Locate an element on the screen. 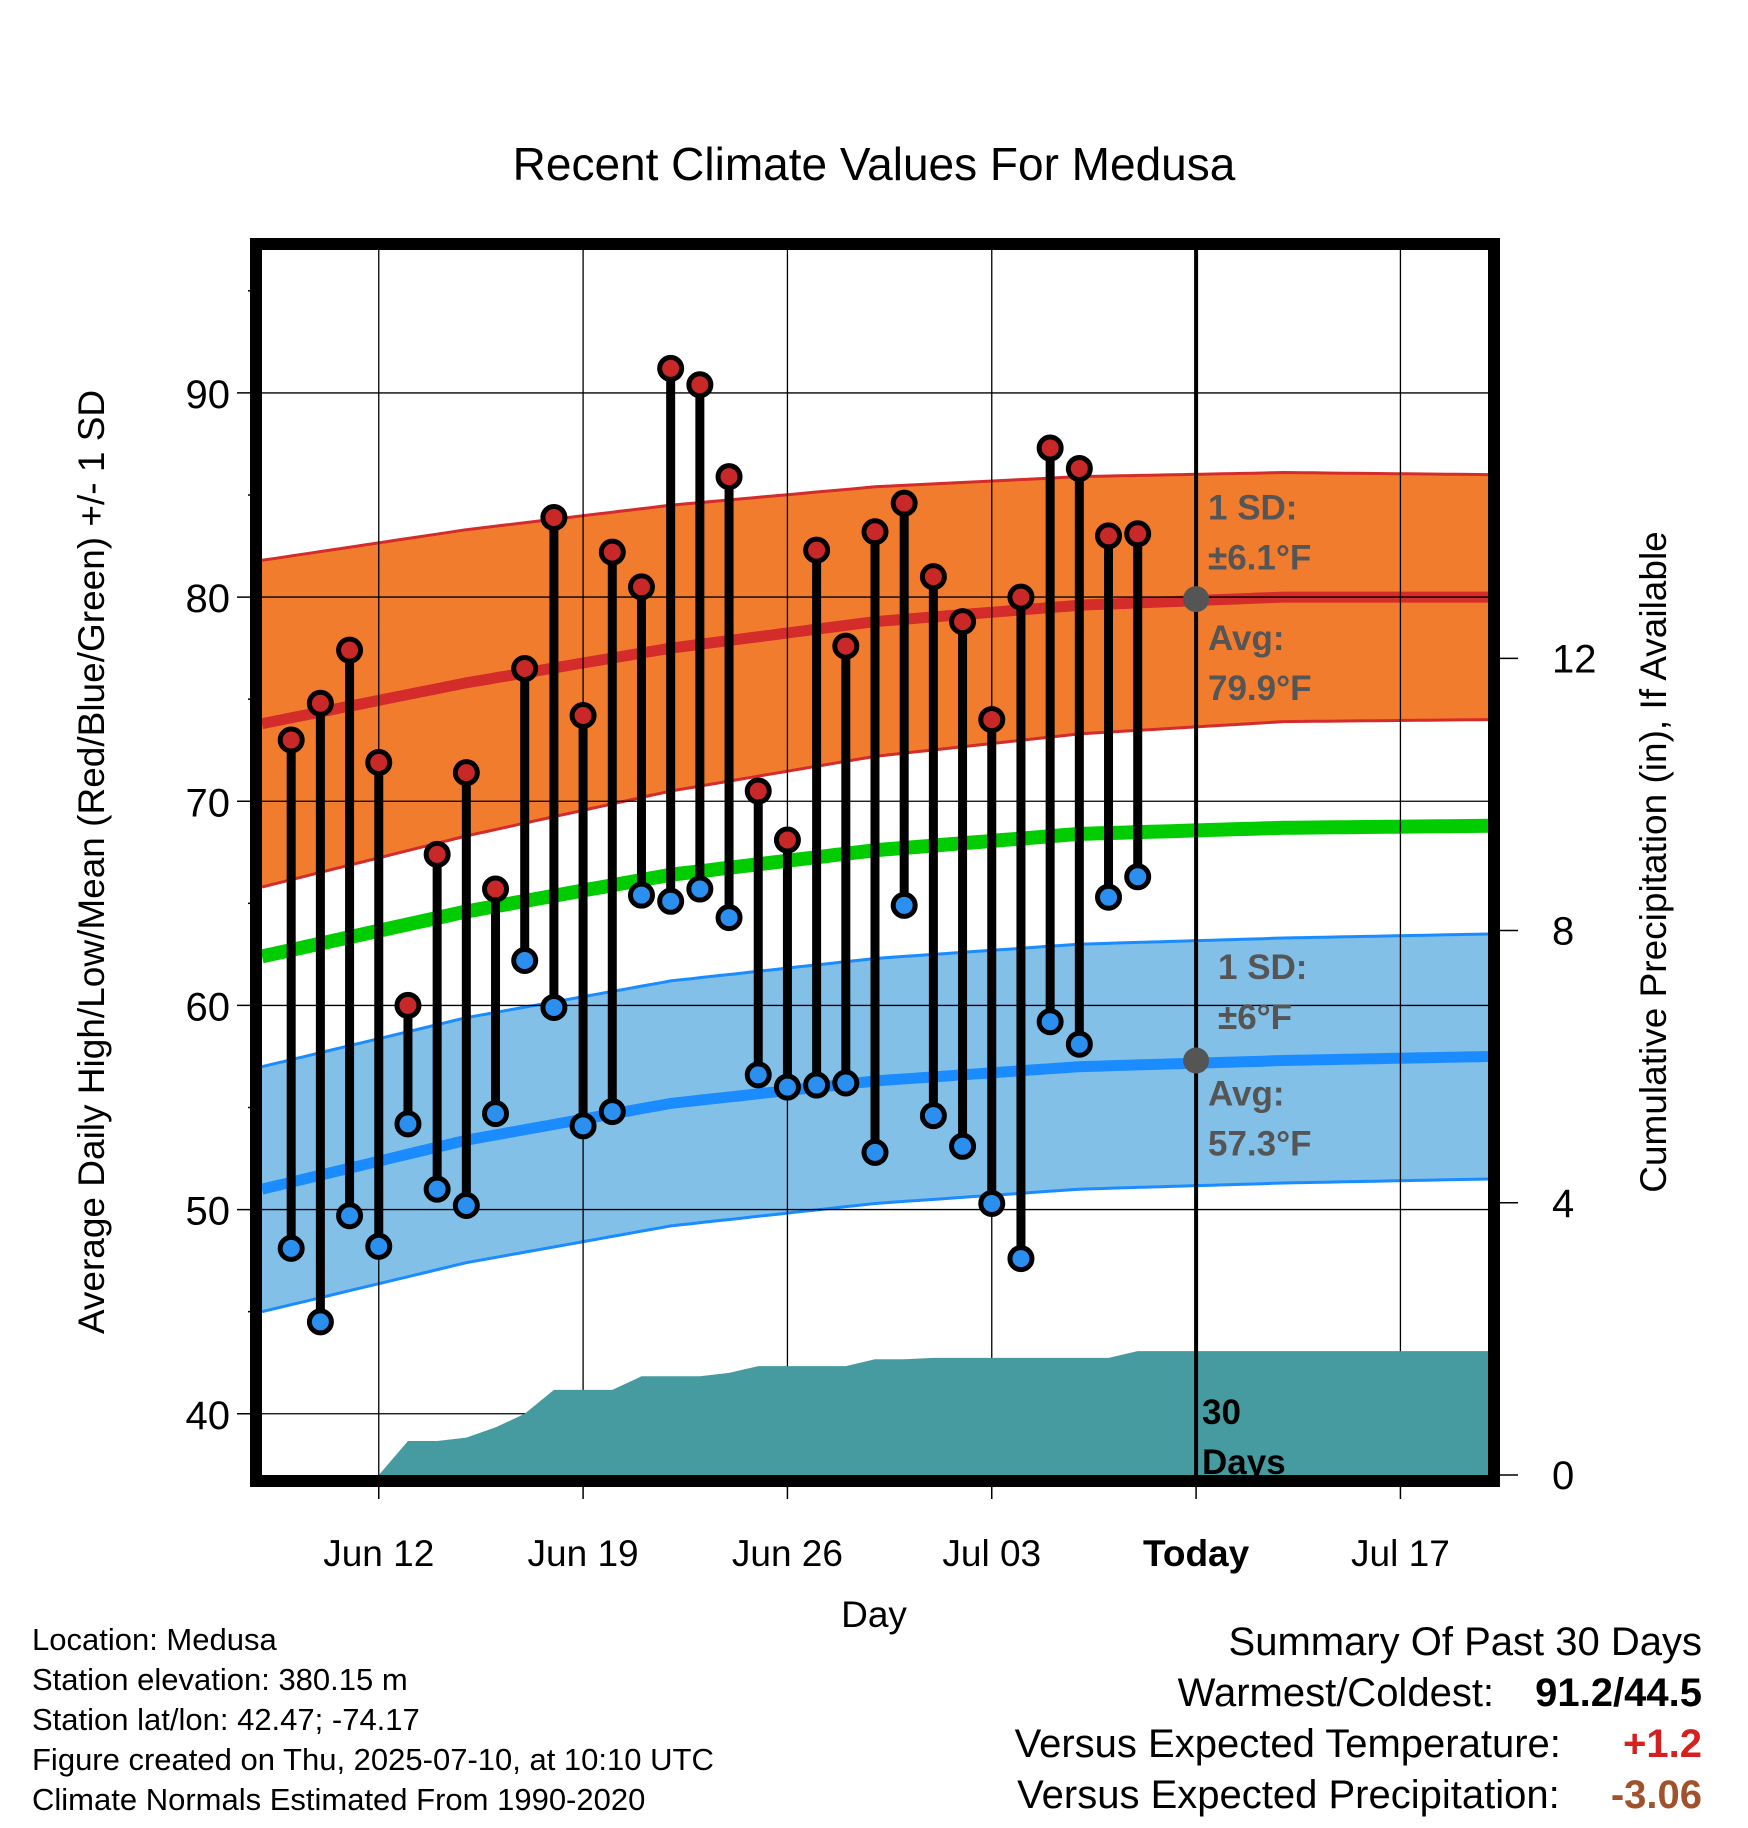 The image size is (1748, 1828). high-avg-annotation: 79.9°F is located at coordinates (1260, 688).